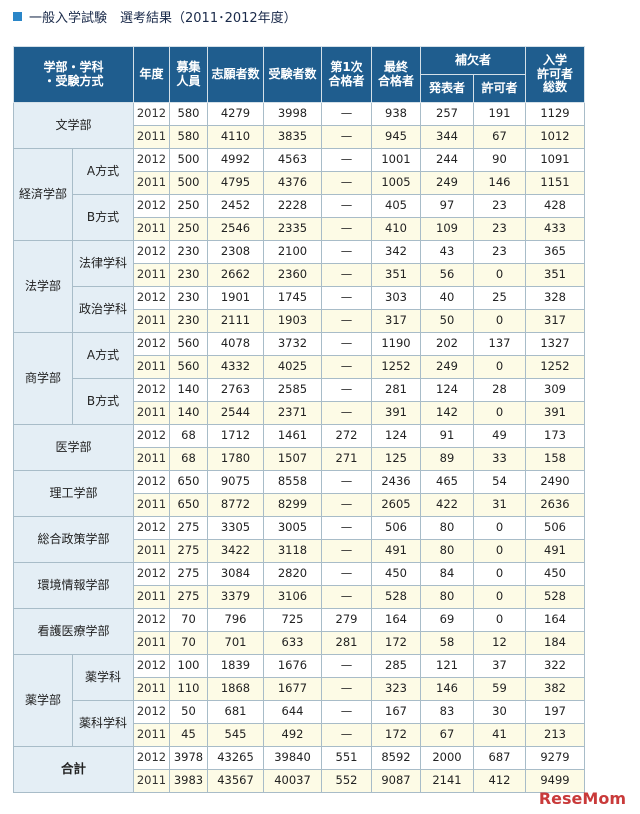 Image resolution: width=640 pixels, height=814 pixels. What do you see at coordinates (299, 183) in the screenshot?
I see `table-row: 2011 500 4795 4376—1005 249 146 1151` at bounding box center [299, 183].